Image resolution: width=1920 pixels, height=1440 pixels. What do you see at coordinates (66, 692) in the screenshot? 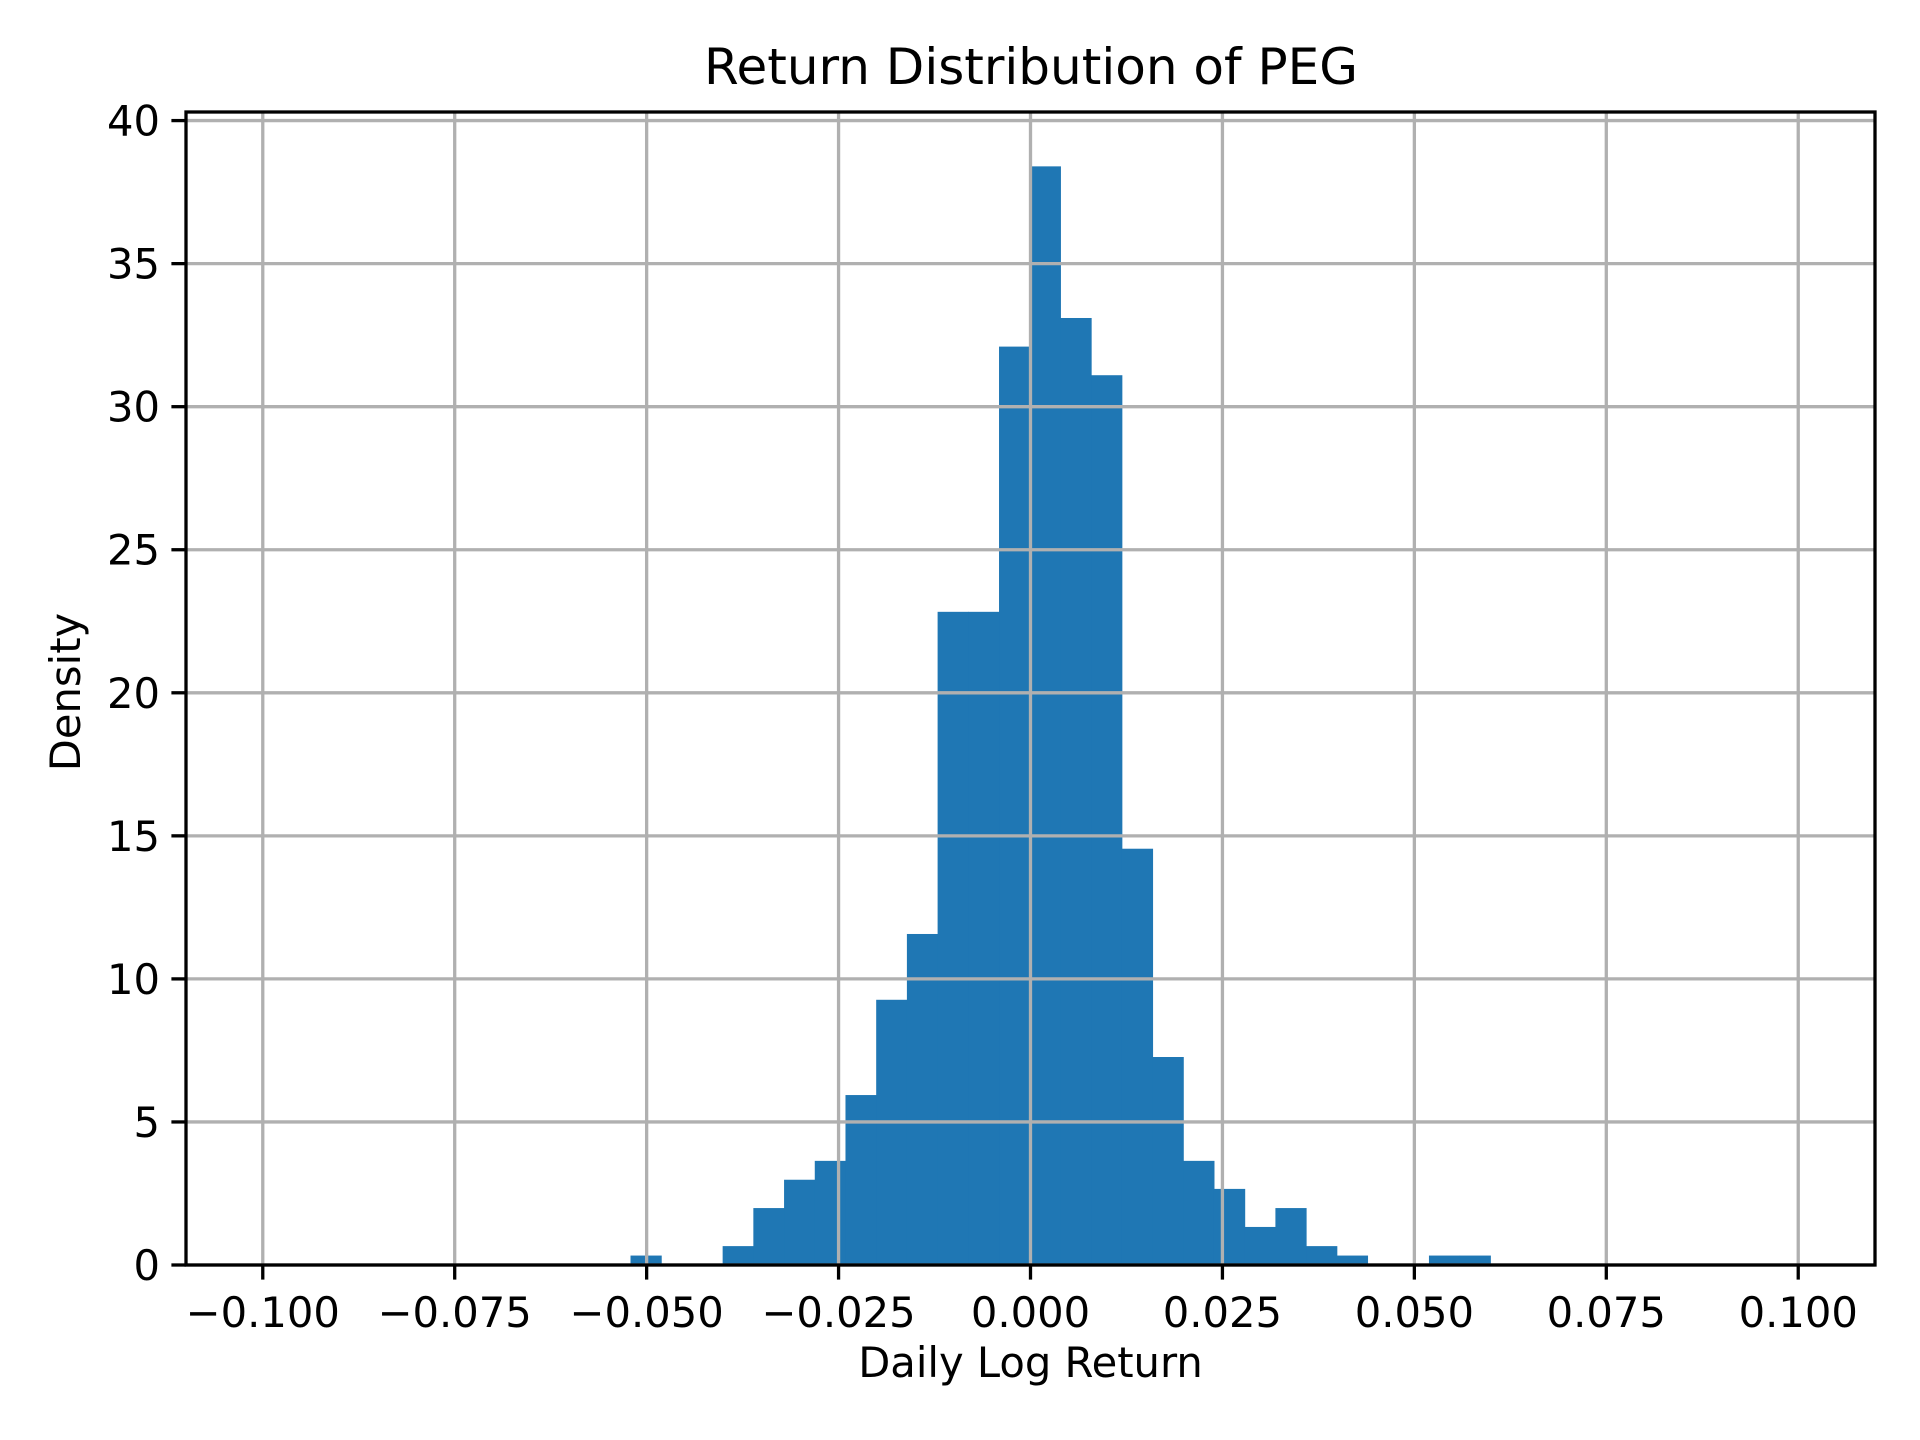
I see `y-axis-label: Density` at bounding box center [66, 692].